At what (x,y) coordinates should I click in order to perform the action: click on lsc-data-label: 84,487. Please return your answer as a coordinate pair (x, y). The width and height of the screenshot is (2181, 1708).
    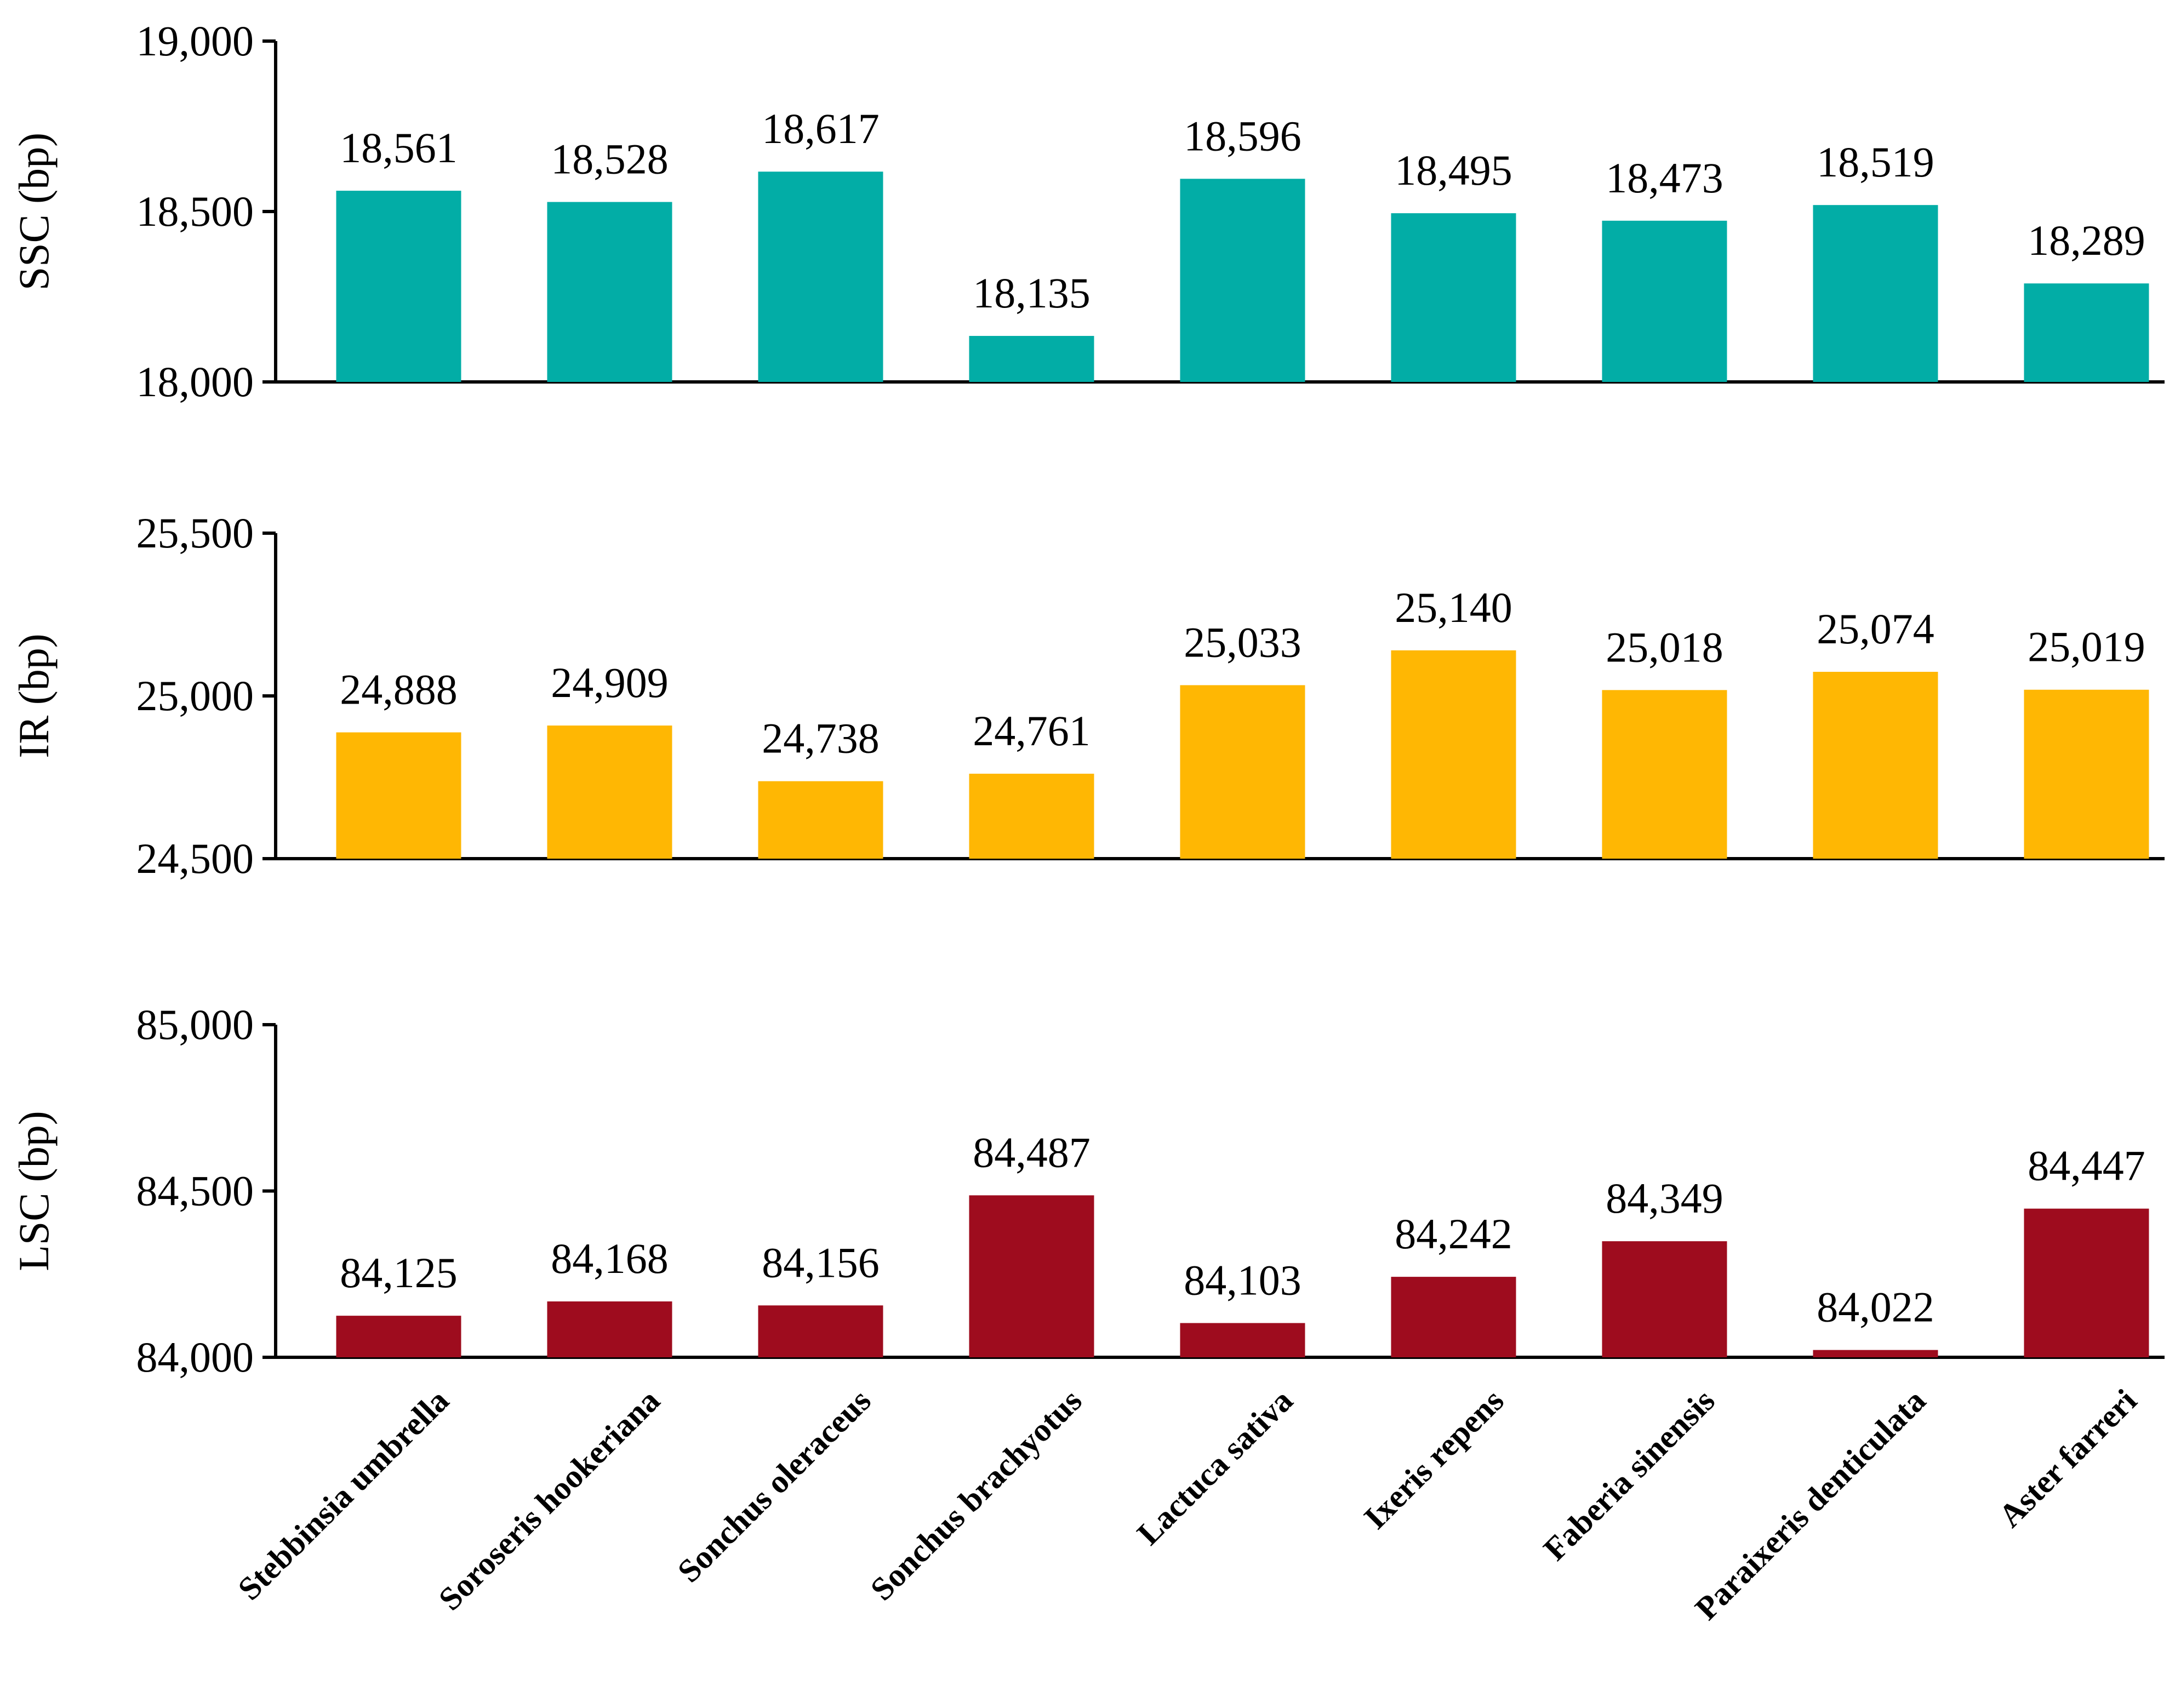
    Looking at the image, I should click on (1031, 1152).